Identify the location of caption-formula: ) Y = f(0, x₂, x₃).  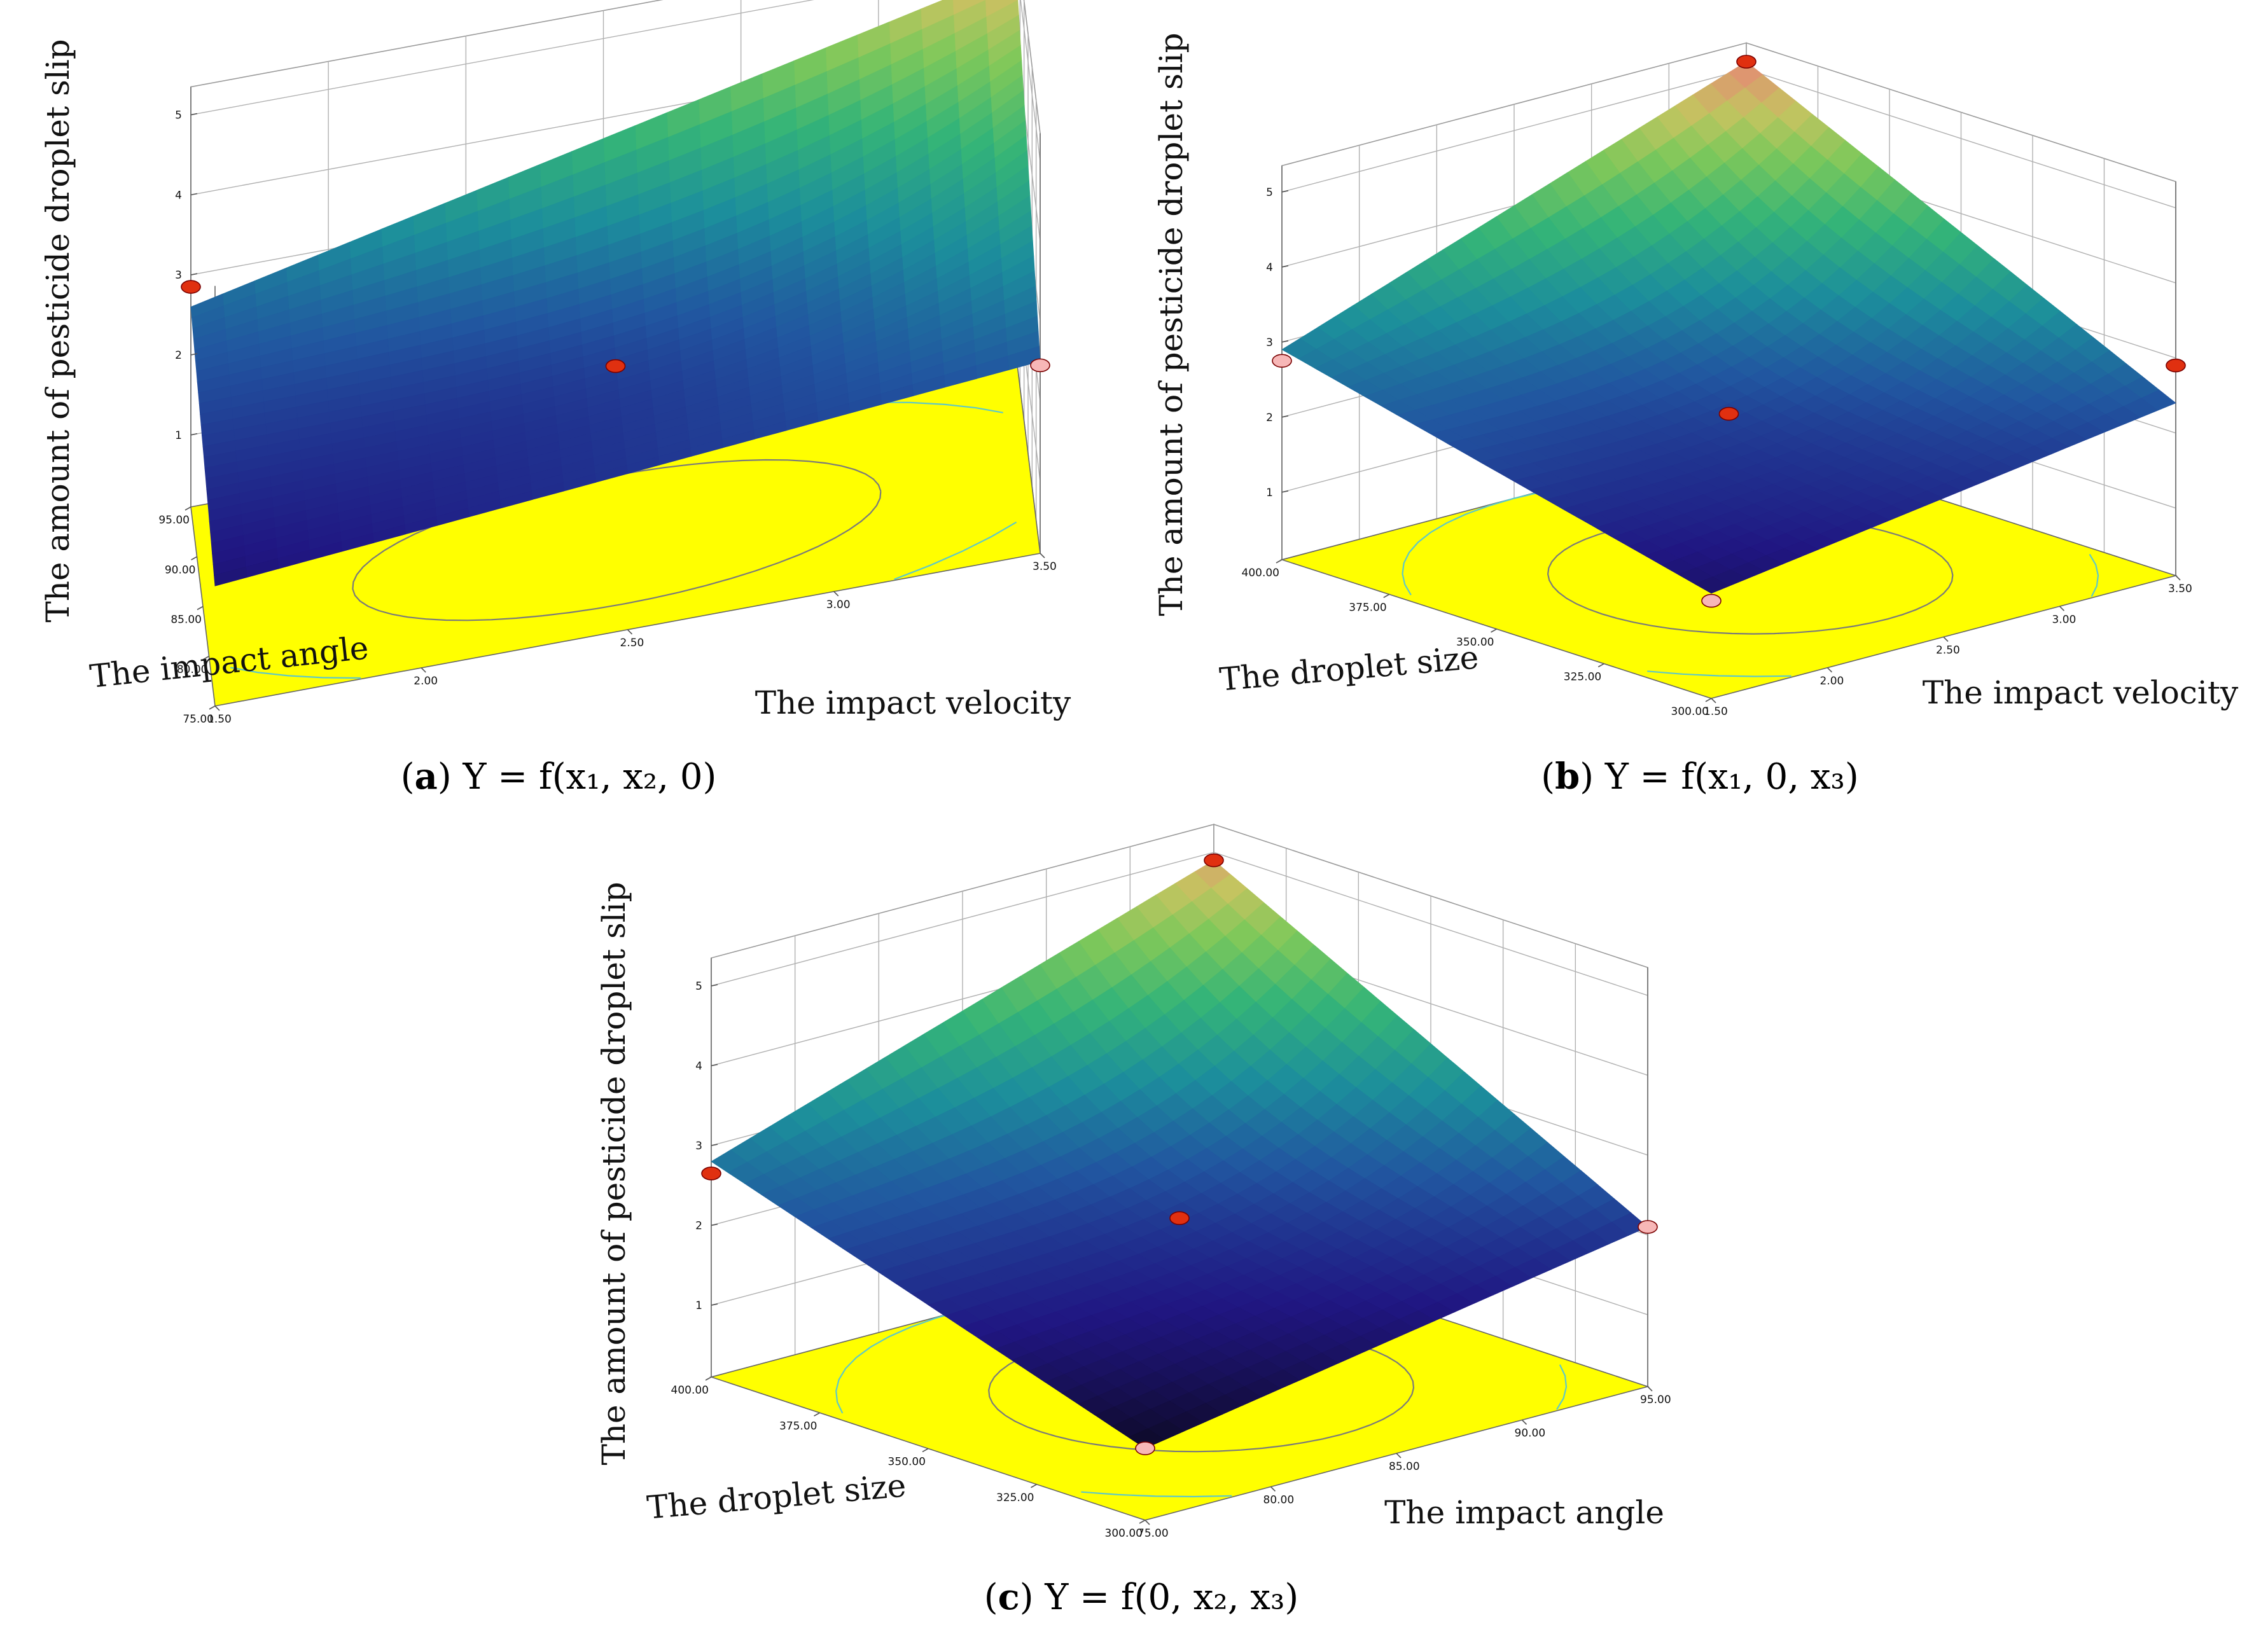
(1159, 1597).